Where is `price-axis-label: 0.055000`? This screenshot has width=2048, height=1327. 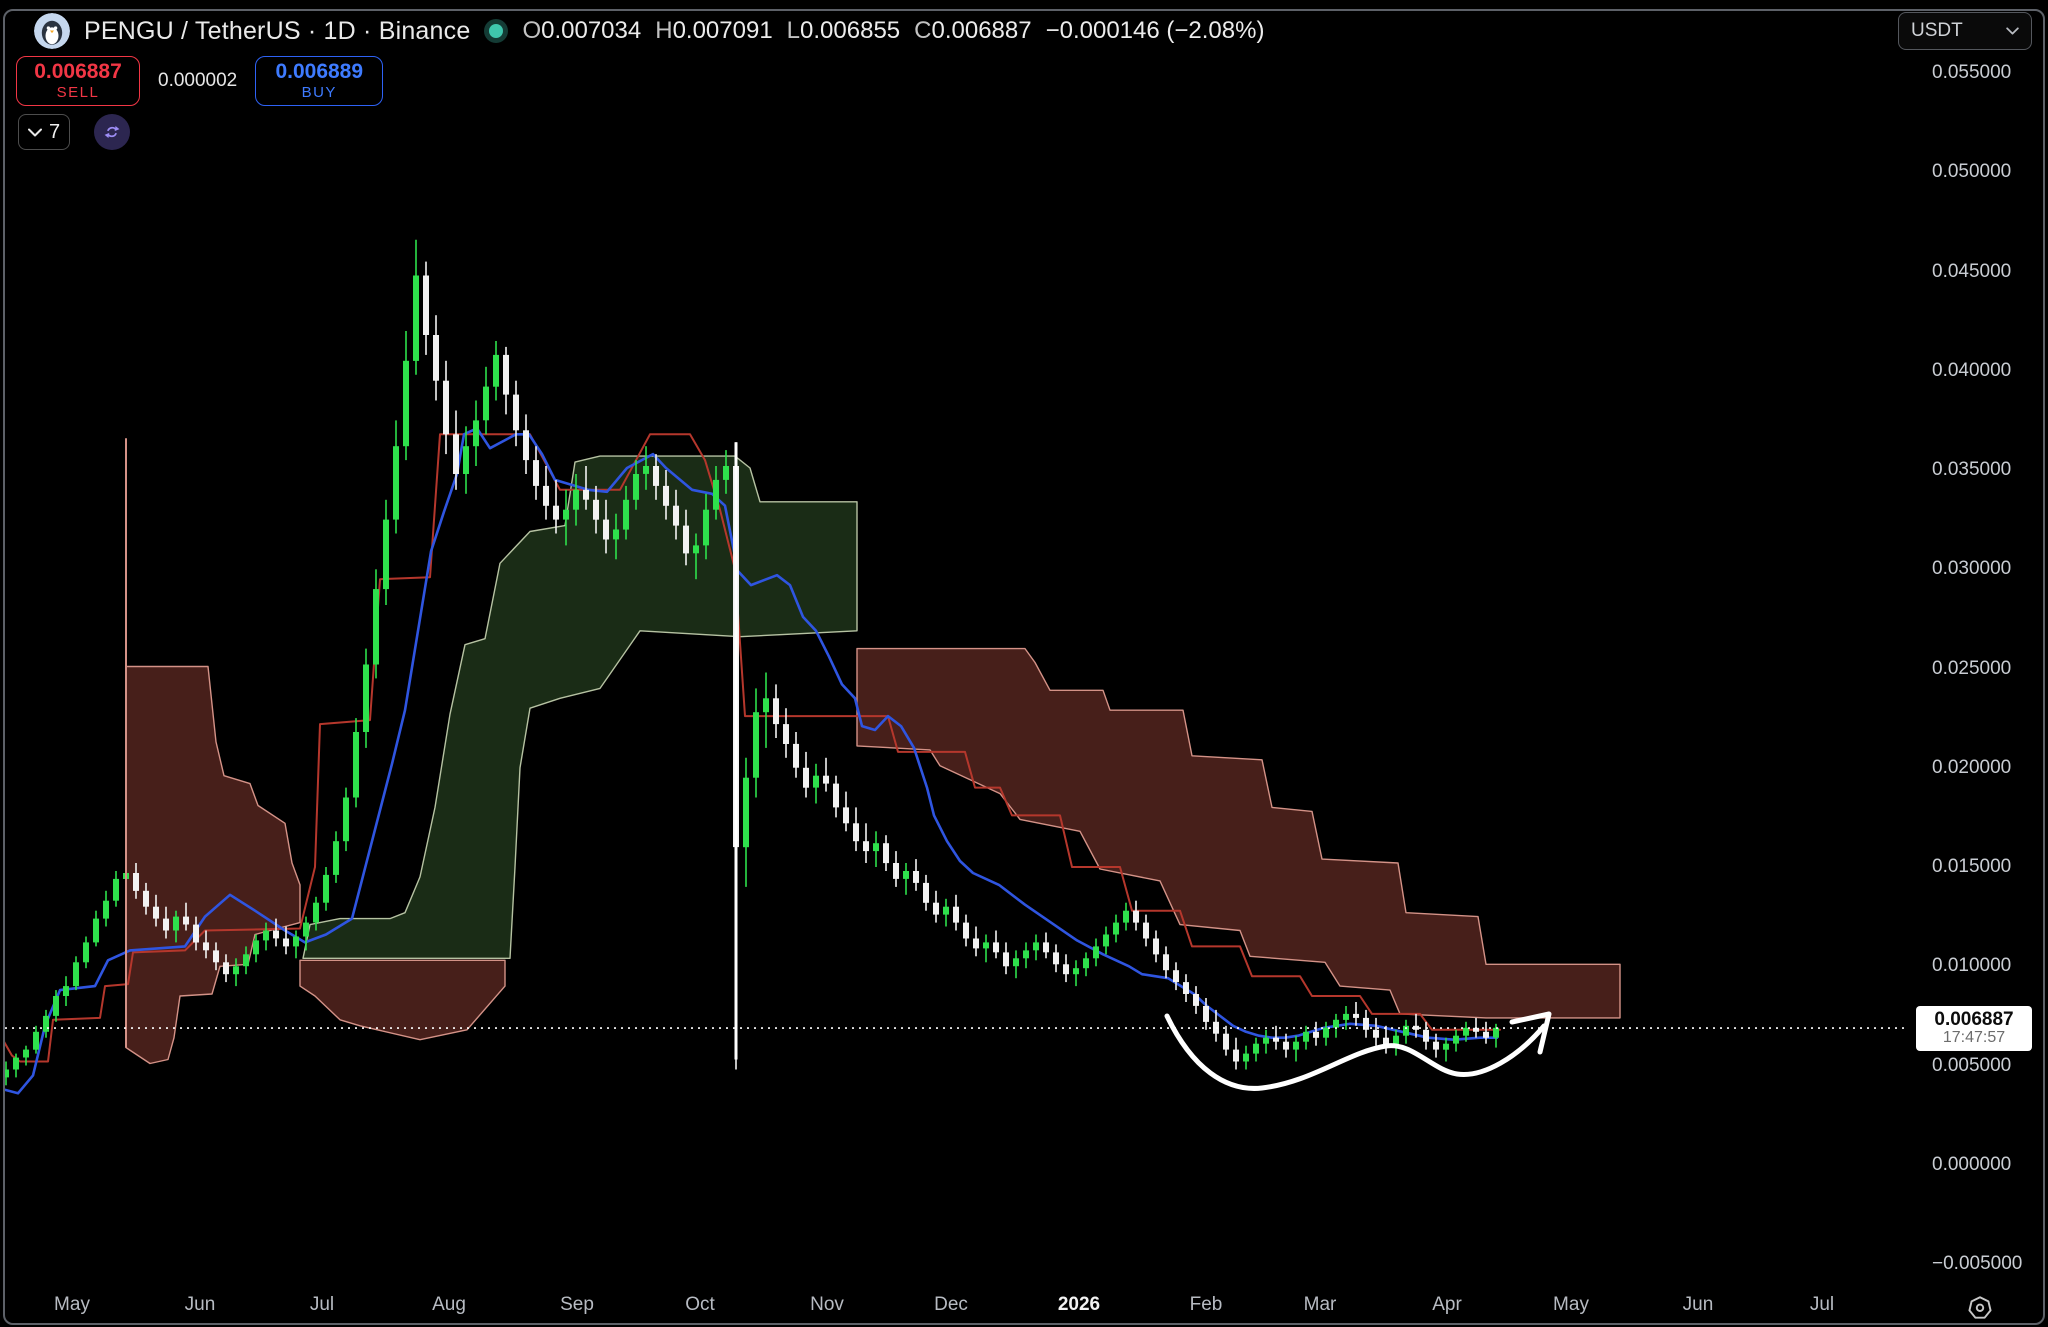 price-axis-label: 0.055000 is located at coordinates (1972, 72).